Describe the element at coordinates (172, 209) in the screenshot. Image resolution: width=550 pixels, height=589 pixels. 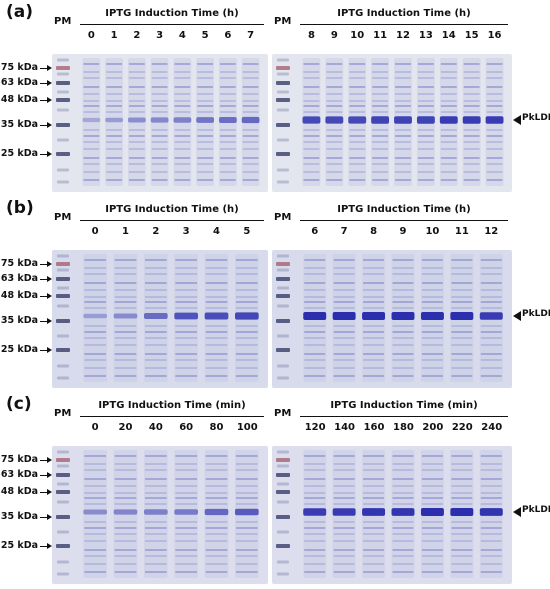
I see `induction-time-title-left: IPTG Induction Time (h)` at that location.